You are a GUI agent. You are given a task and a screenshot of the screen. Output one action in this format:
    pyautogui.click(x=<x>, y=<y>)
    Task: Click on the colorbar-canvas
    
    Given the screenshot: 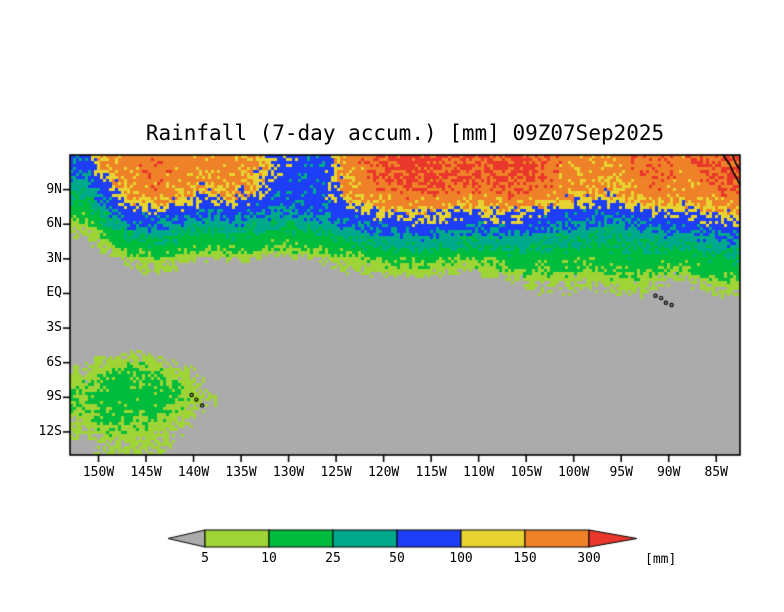 What is the action you would take?
    pyautogui.click(x=392, y=550)
    